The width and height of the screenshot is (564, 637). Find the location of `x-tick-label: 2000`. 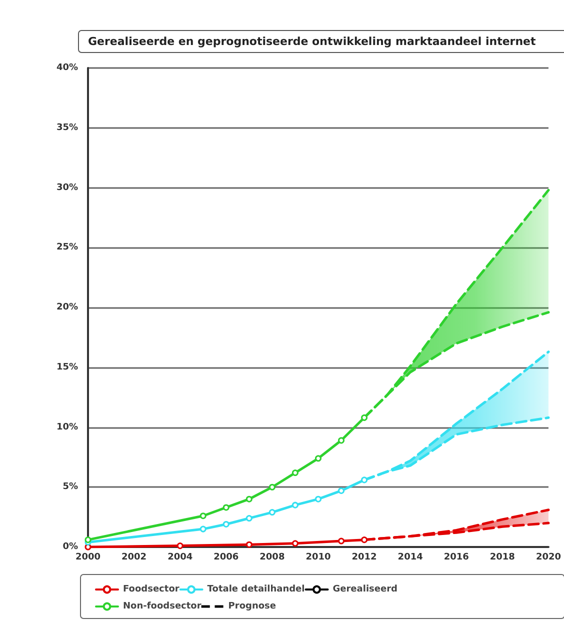

x-tick-label: 2000 is located at coordinates (88, 557).